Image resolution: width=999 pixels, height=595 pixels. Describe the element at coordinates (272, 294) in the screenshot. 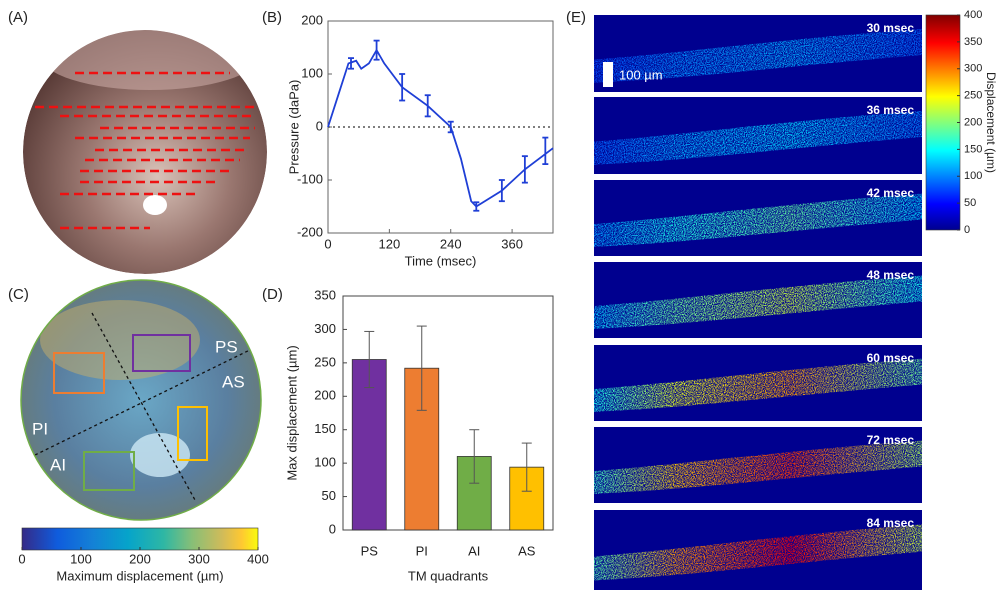

I see `panel-label: (D)` at that location.